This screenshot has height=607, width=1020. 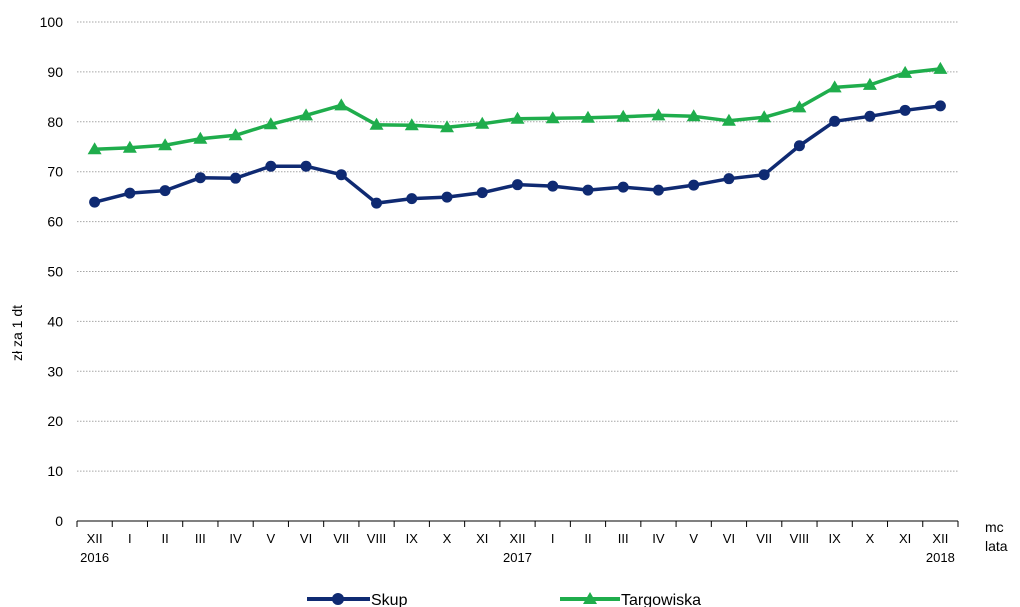 I want to click on y-tick-label: 60, so click(x=55, y=222).